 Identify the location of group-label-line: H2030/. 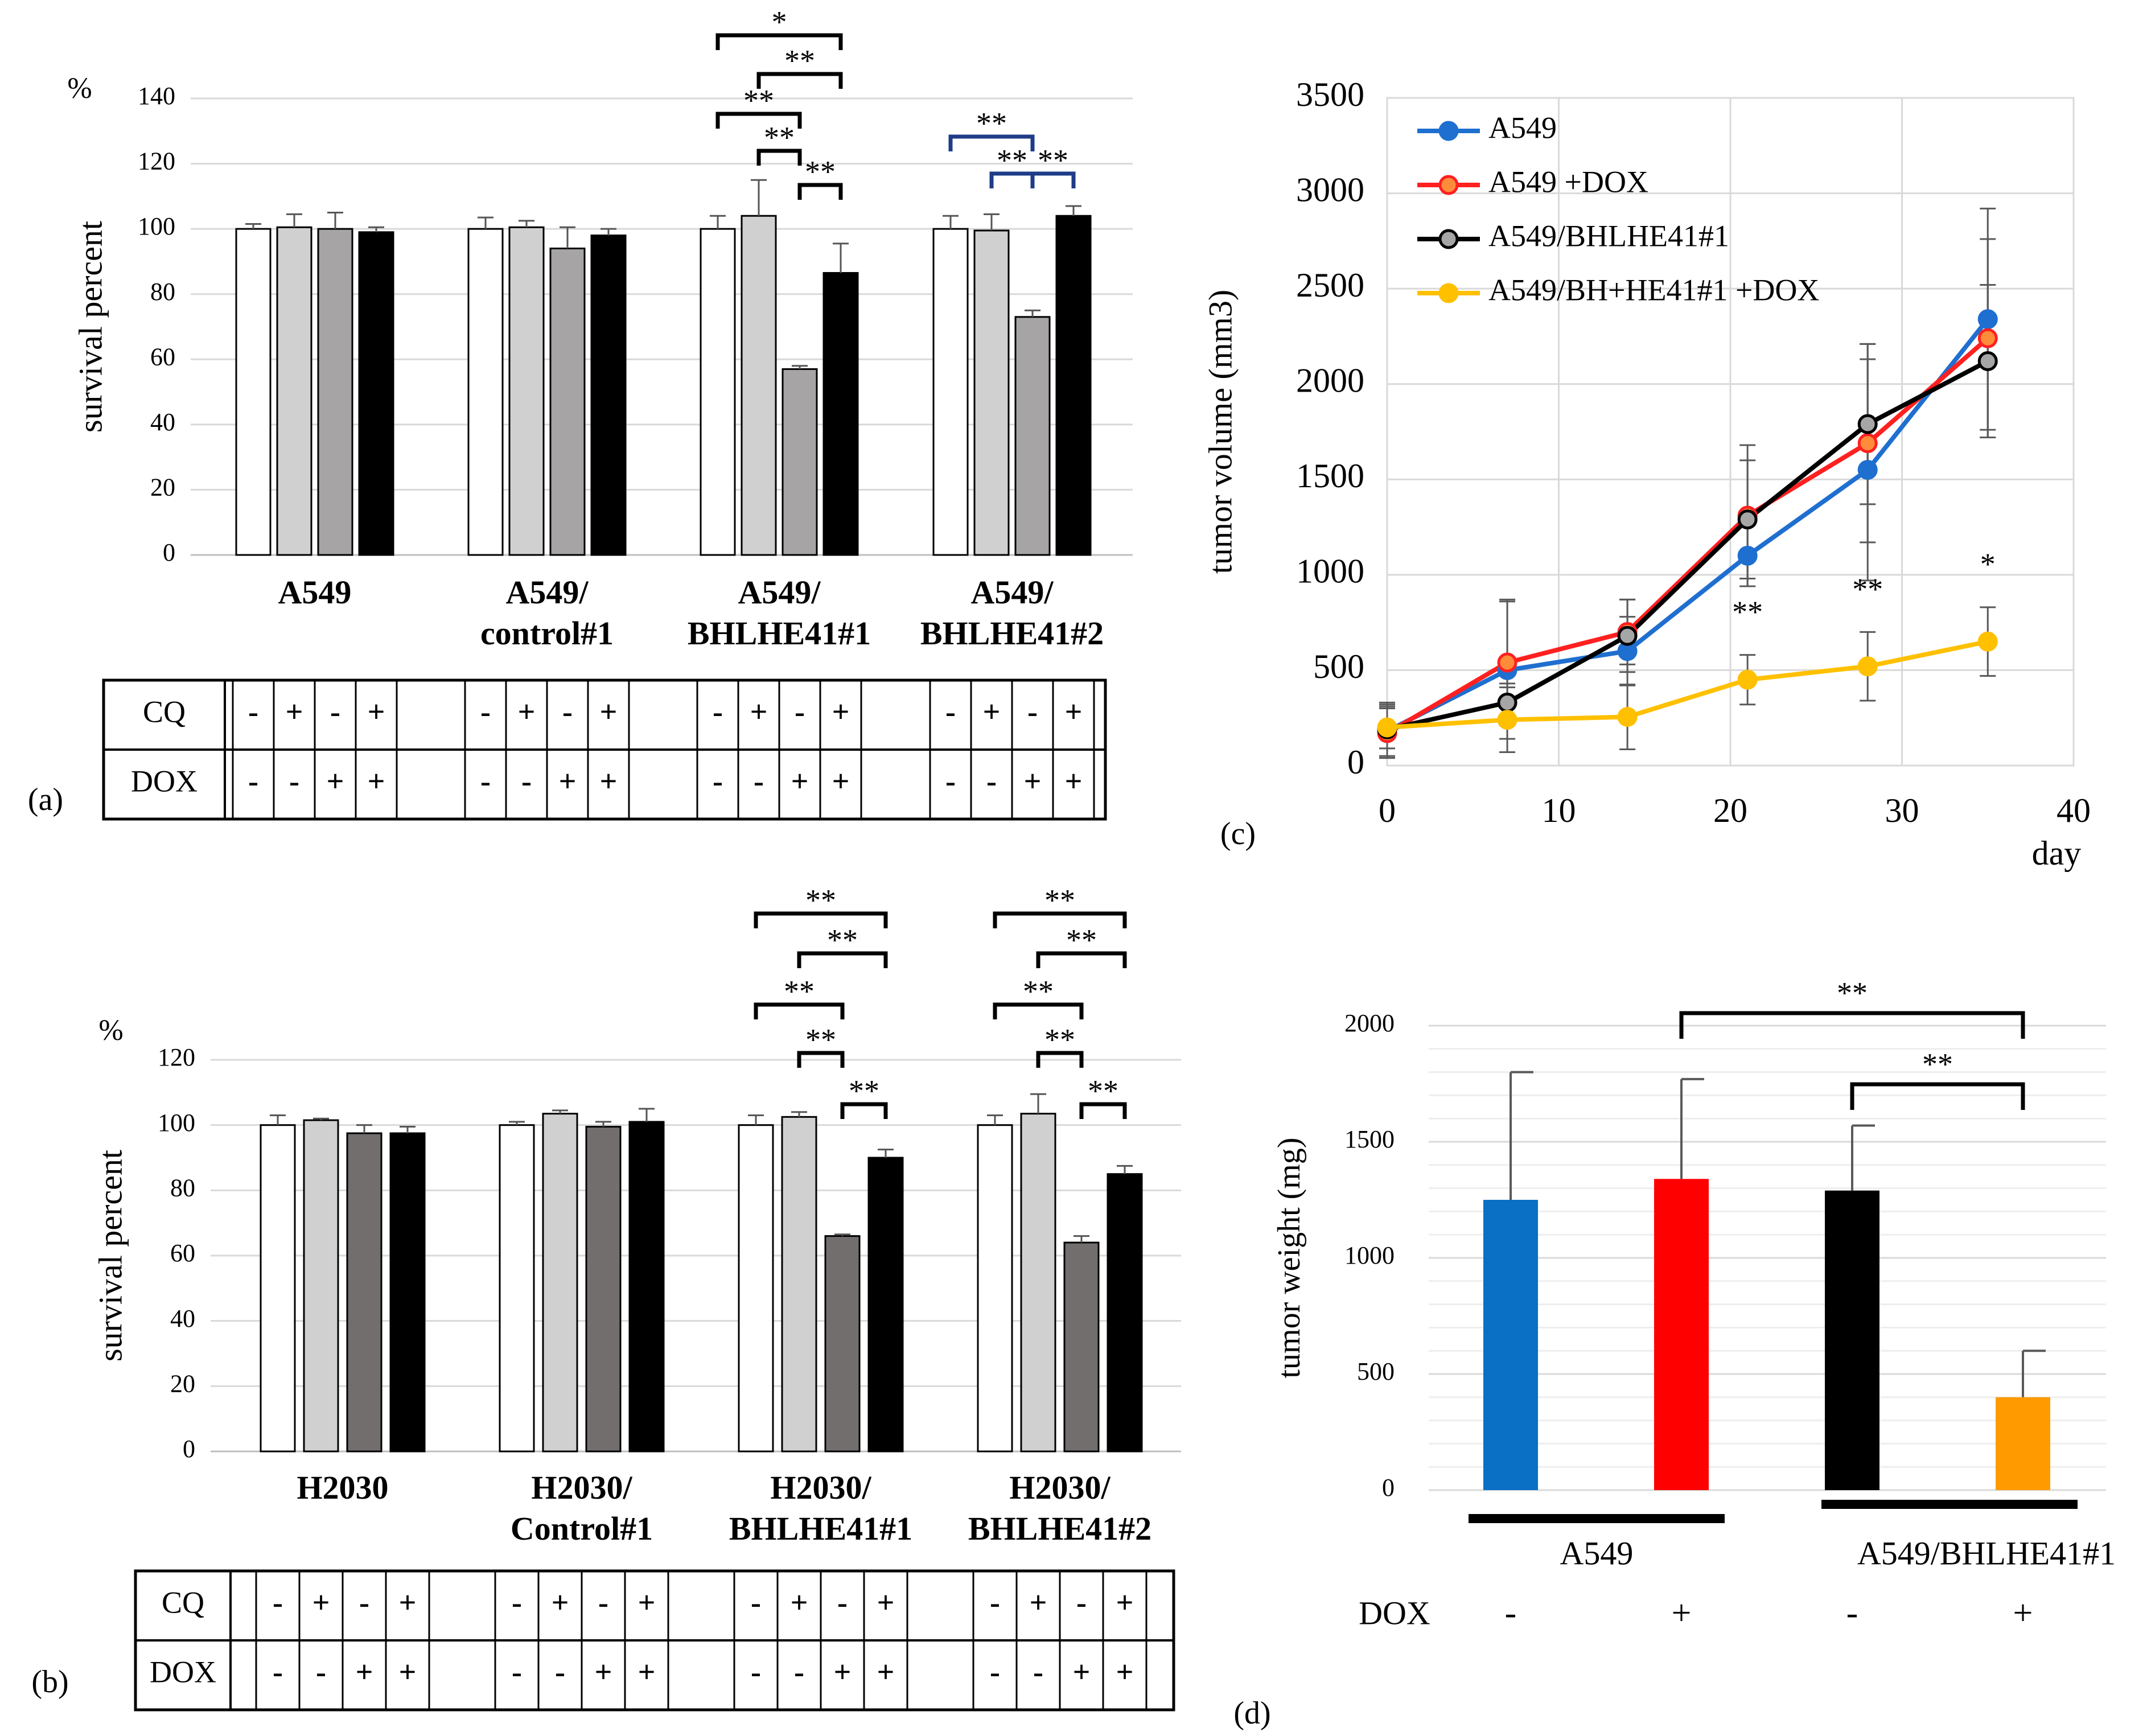
(1060, 1487).